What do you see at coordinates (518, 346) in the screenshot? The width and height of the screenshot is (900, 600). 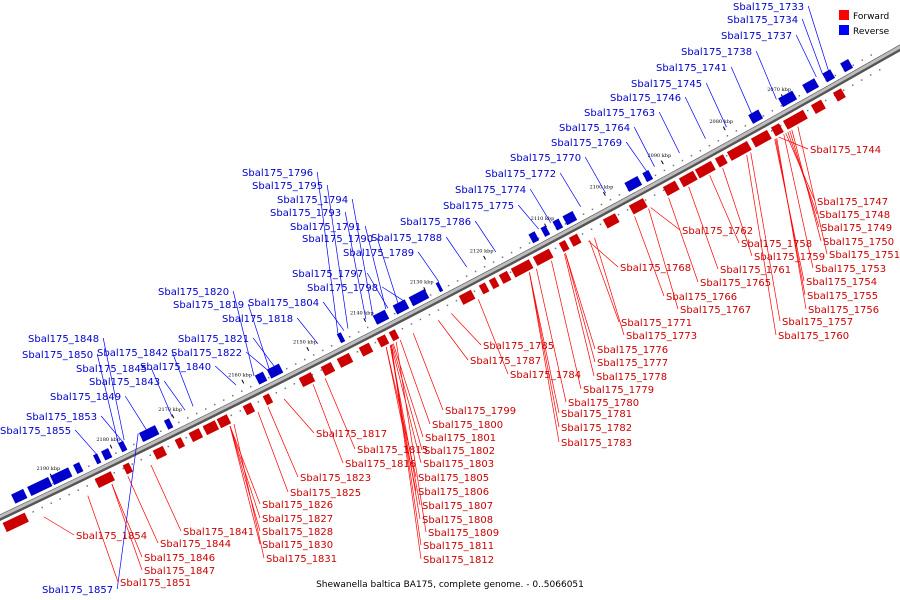 I see `forward-gene-label: Sbal175_1785` at bounding box center [518, 346].